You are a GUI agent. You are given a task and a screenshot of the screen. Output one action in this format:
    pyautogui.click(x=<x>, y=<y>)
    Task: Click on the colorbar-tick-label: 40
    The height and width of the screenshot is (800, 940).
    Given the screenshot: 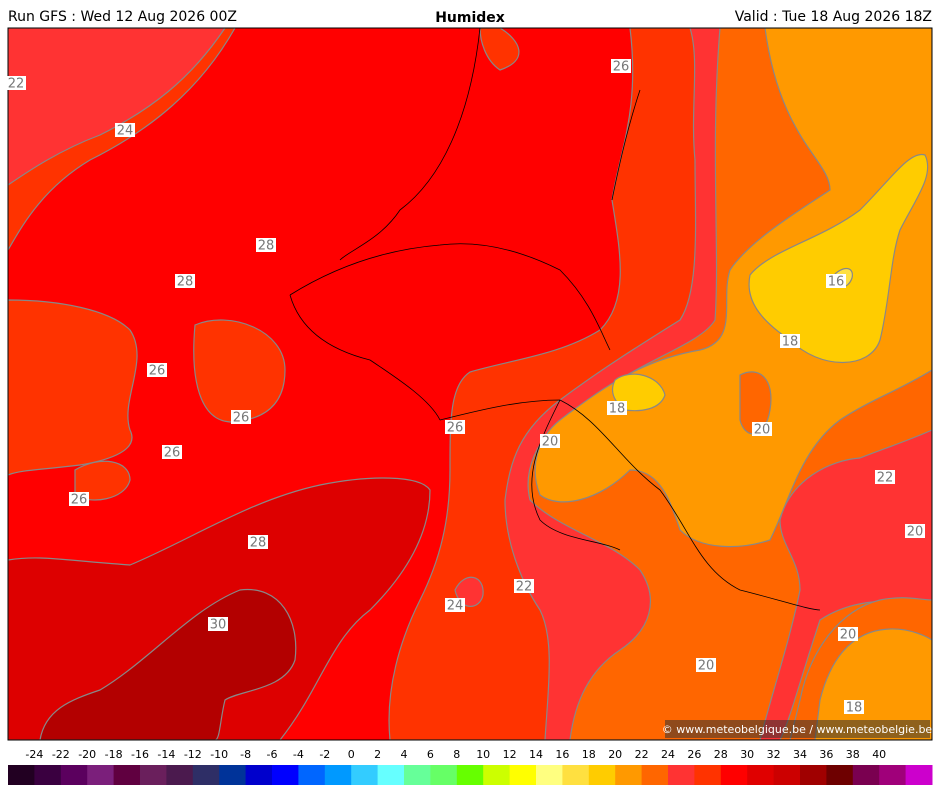 What is the action you would take?
    pyautogui.click(x=879, y=754)
    